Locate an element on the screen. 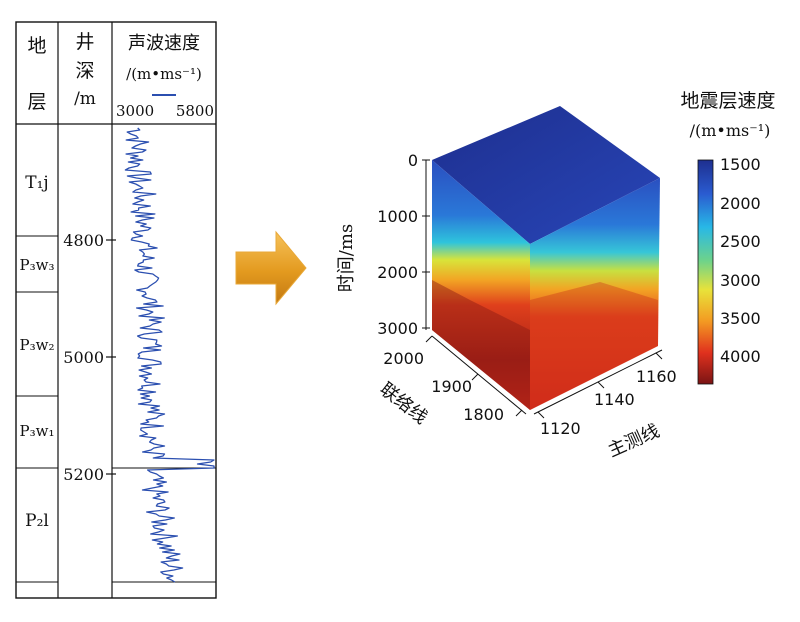 This screenshot has width=800, height=622. formation-label-p3w2: P₃w₂ is located at coordinates (37, 345).